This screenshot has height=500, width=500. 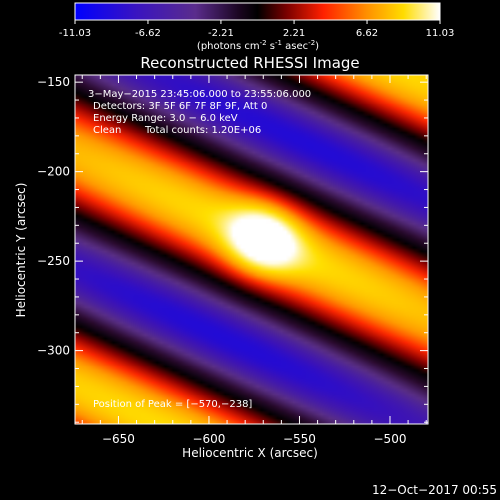 I want to click on annotation-peak: Position of Peak = [−570,−238], so click(x=172, y=404).